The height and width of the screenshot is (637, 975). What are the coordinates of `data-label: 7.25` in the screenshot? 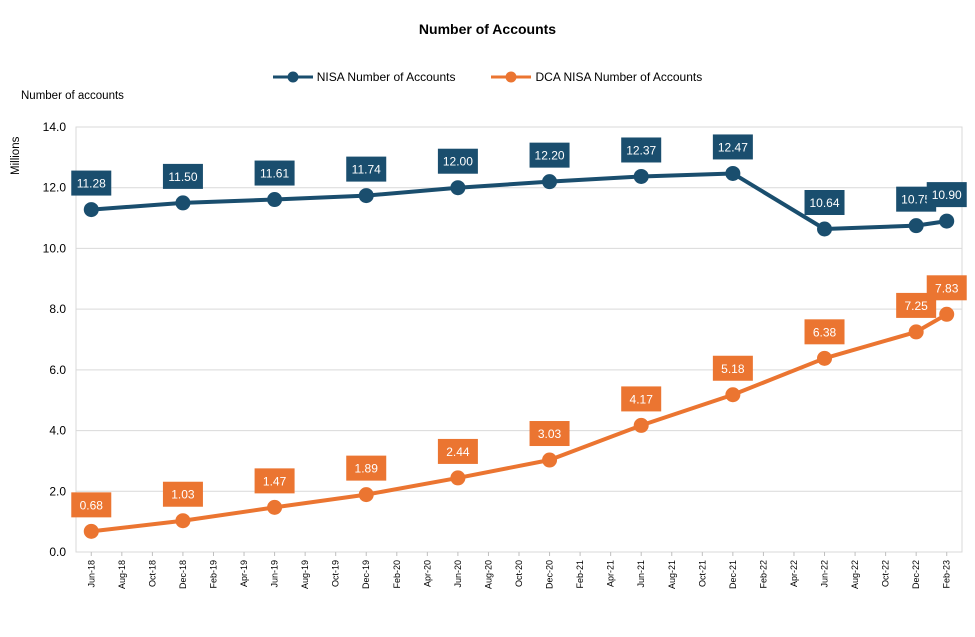 It's located at (916, 306).